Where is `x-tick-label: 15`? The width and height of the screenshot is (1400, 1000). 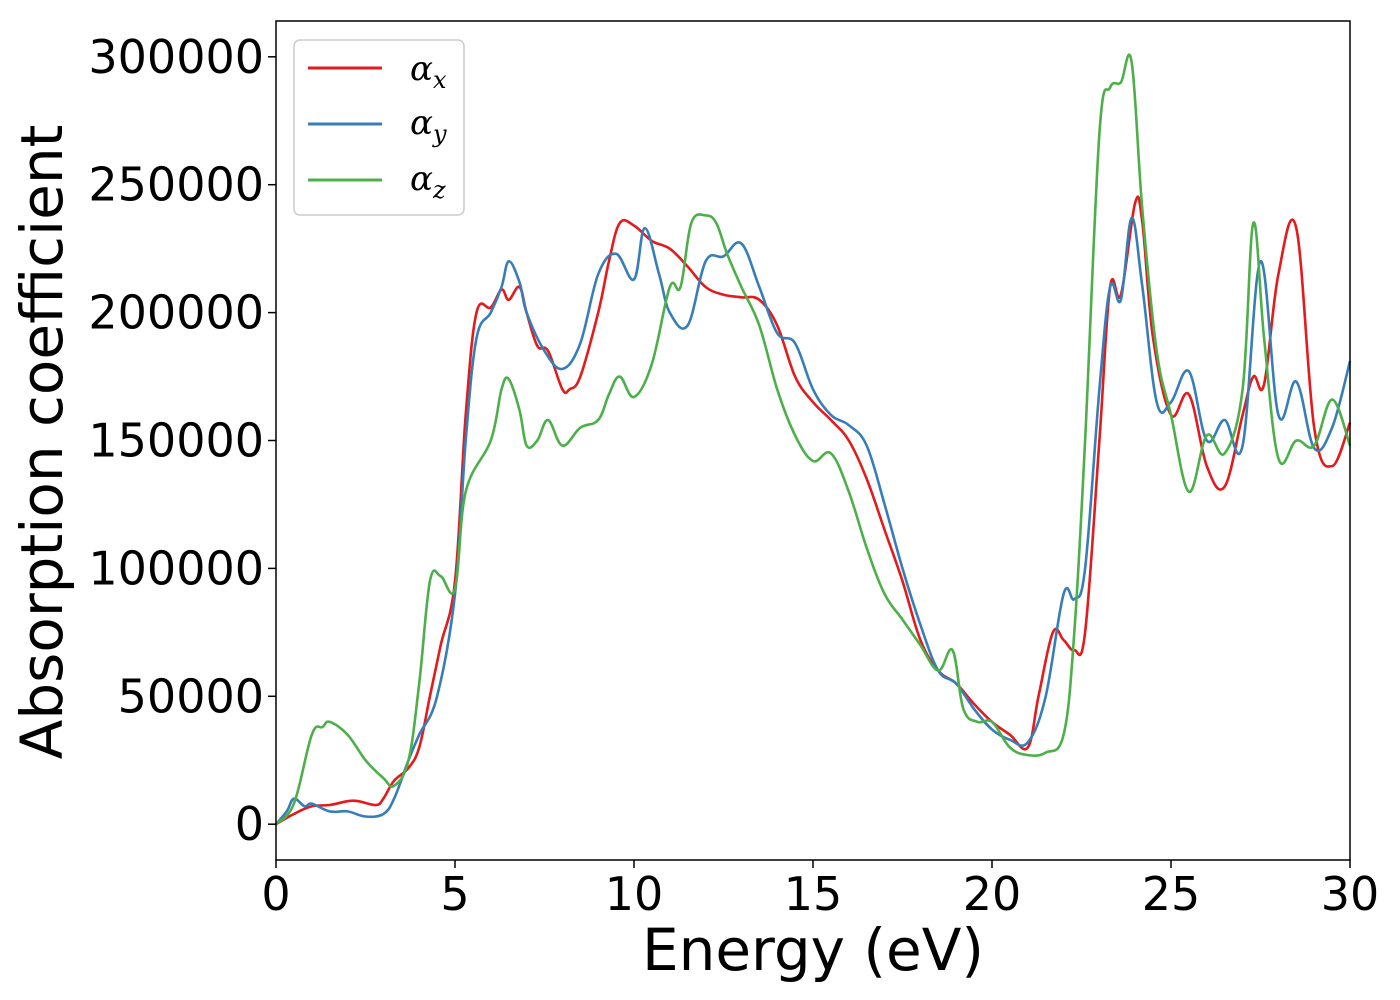 x-tick-label: 15 is located at coordinates (813, 894).